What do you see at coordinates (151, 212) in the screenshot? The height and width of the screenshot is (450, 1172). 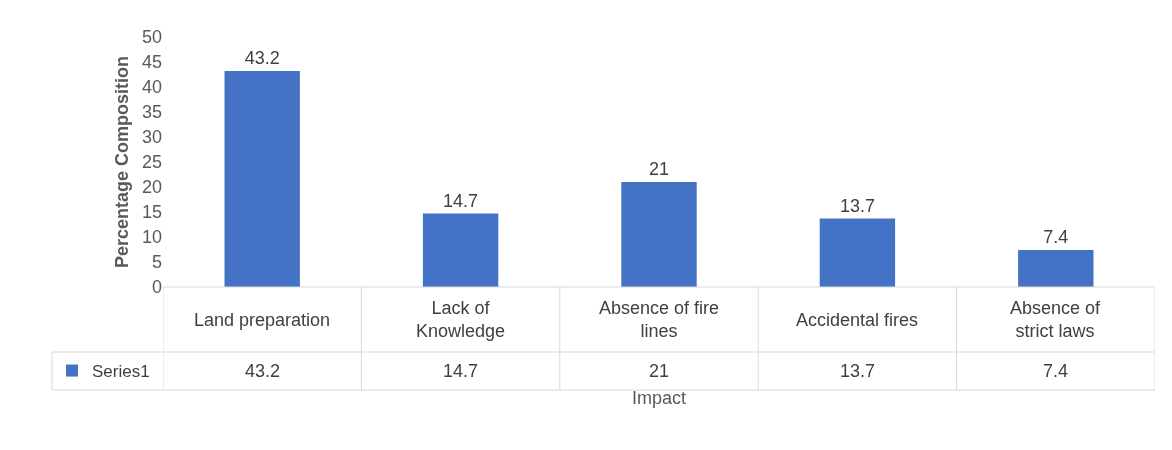 I see `y-tick-label: 15` at bounding box center [151, 212].